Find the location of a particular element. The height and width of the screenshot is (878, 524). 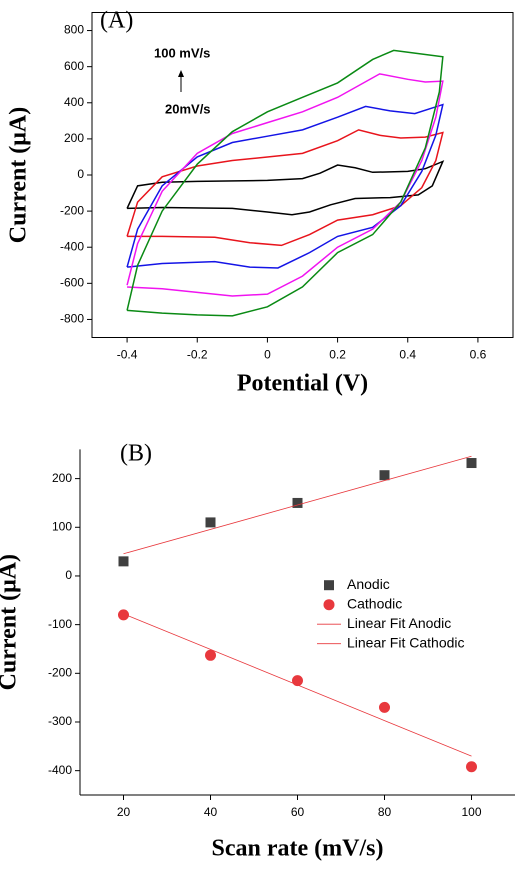

legend-label: Anodic is located at coordinates (368, 584).